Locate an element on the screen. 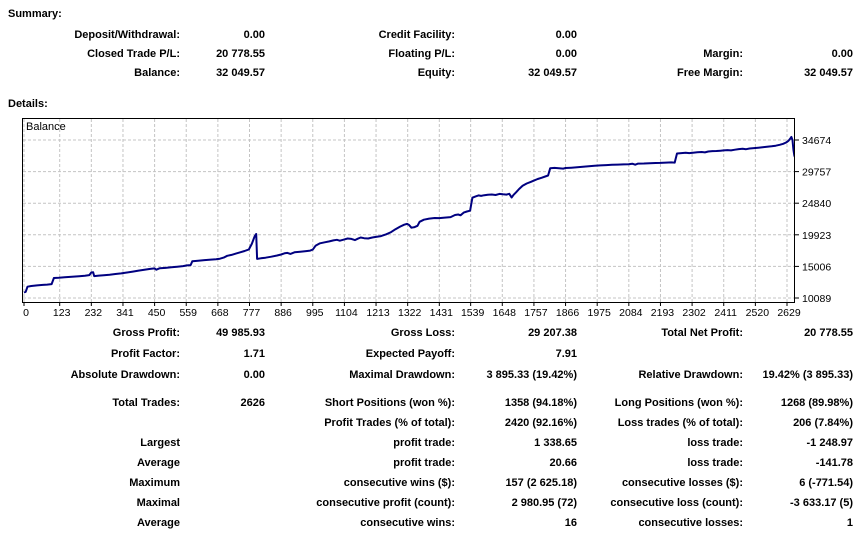 The height and width of the screenshot is (533, 859). chart-legend-label: Balance is located at coordinates (46, 127).